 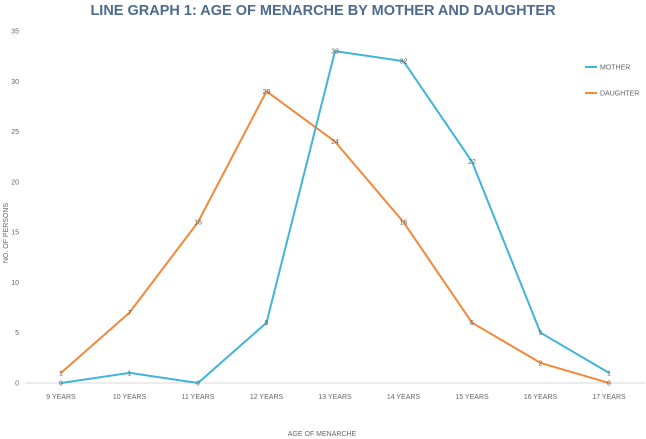 What do you see at coordinates (612, 81) in the screenshot?
I see `legend: MOTHER DAUGHTER` at bounding box center [612, 81].